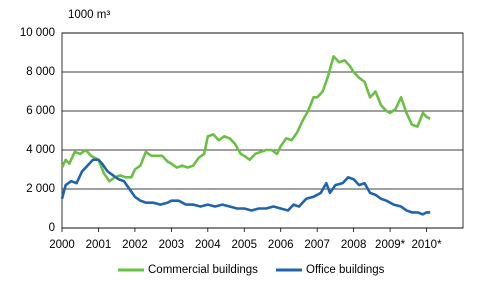 The image size is (490, 287). What do you see at coordinates (40, 72) in the screenshot?
I see `y-tick-label: 8 000` at bounding box center [40, 72].